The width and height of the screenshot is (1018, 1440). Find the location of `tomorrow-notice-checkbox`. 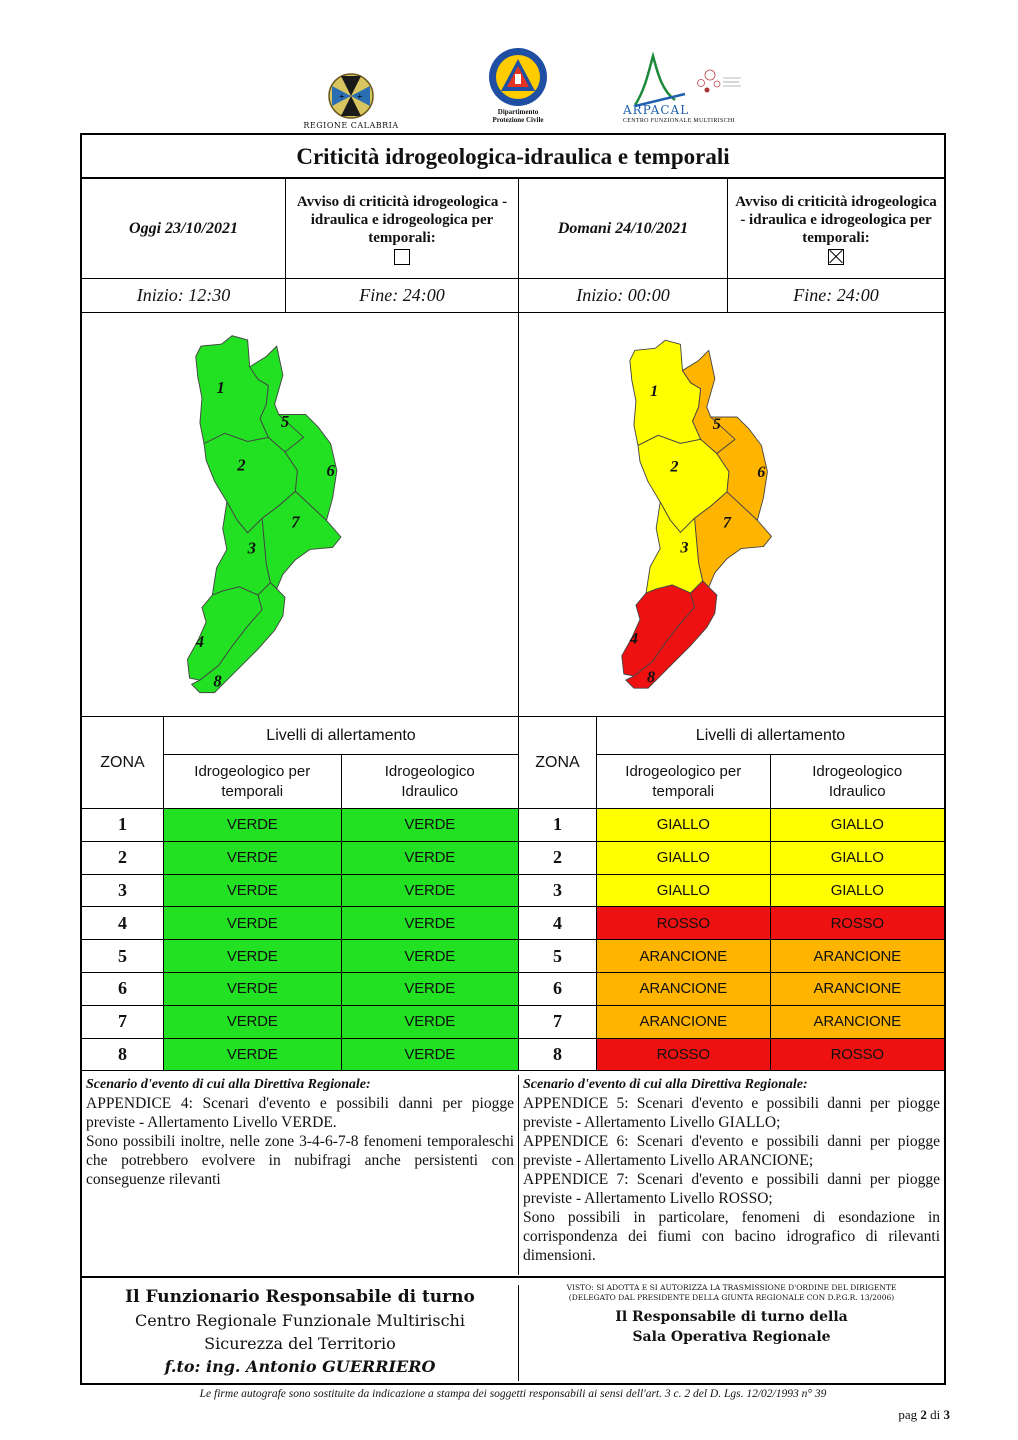

tomorrow-notice-checkbox is located at coordinates (836, 256).